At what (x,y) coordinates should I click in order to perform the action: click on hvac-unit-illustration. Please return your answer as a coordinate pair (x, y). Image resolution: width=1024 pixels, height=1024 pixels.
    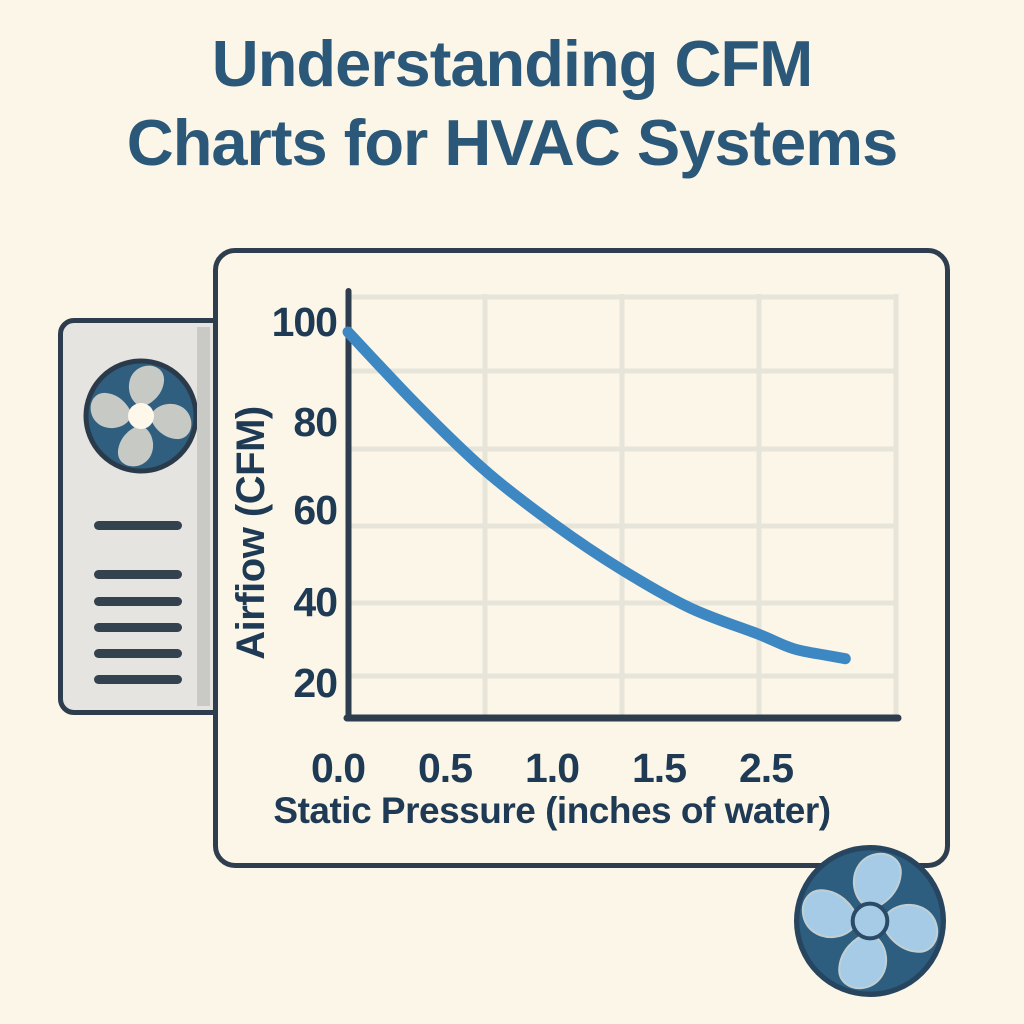
    Looking at the image, I should click on (144, 516).